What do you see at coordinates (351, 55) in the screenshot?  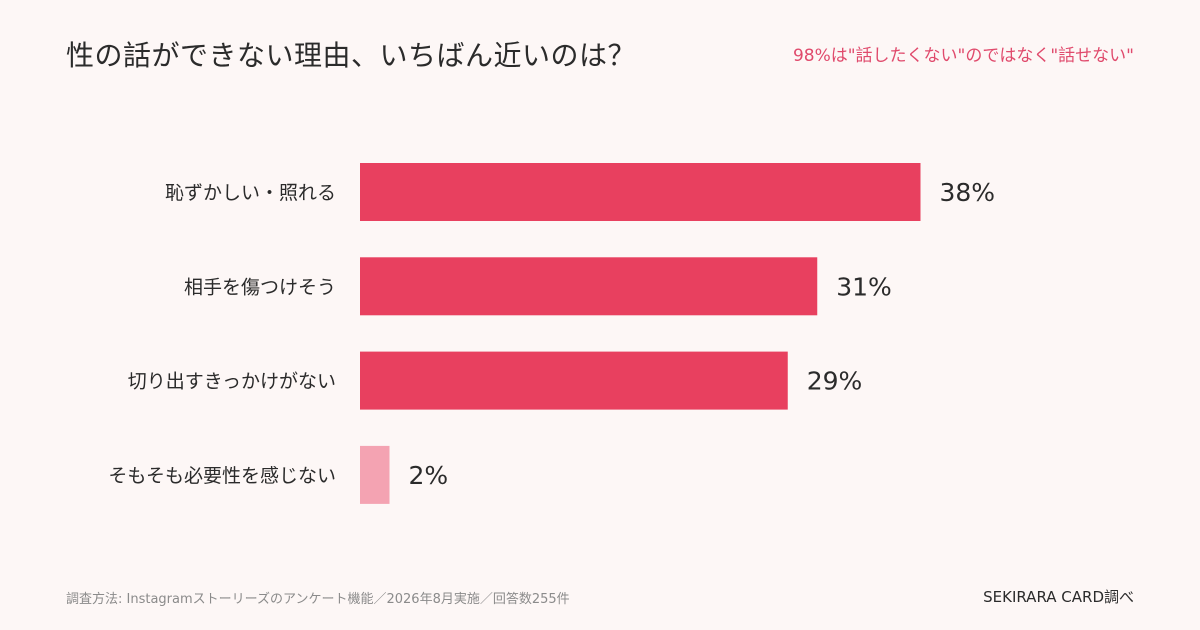 I see `chart-title: 性の話ができない理由、いちばん近いのは？` at bounding box center [351, 55].